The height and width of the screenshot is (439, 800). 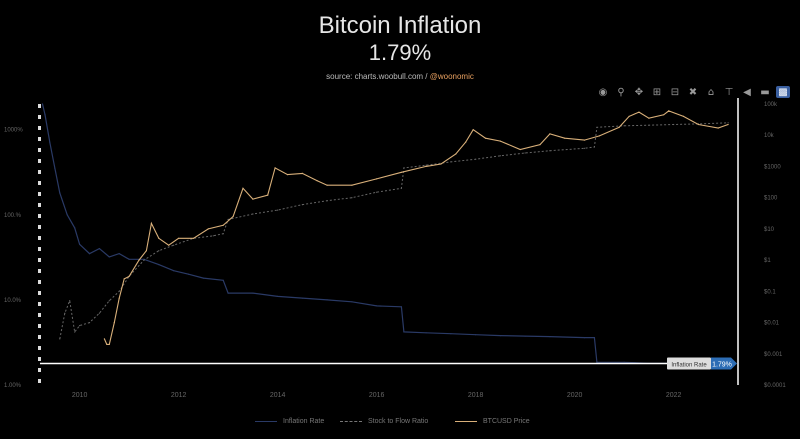 I want to click on x-tick-label: 2018, so click(x=476, y=395).